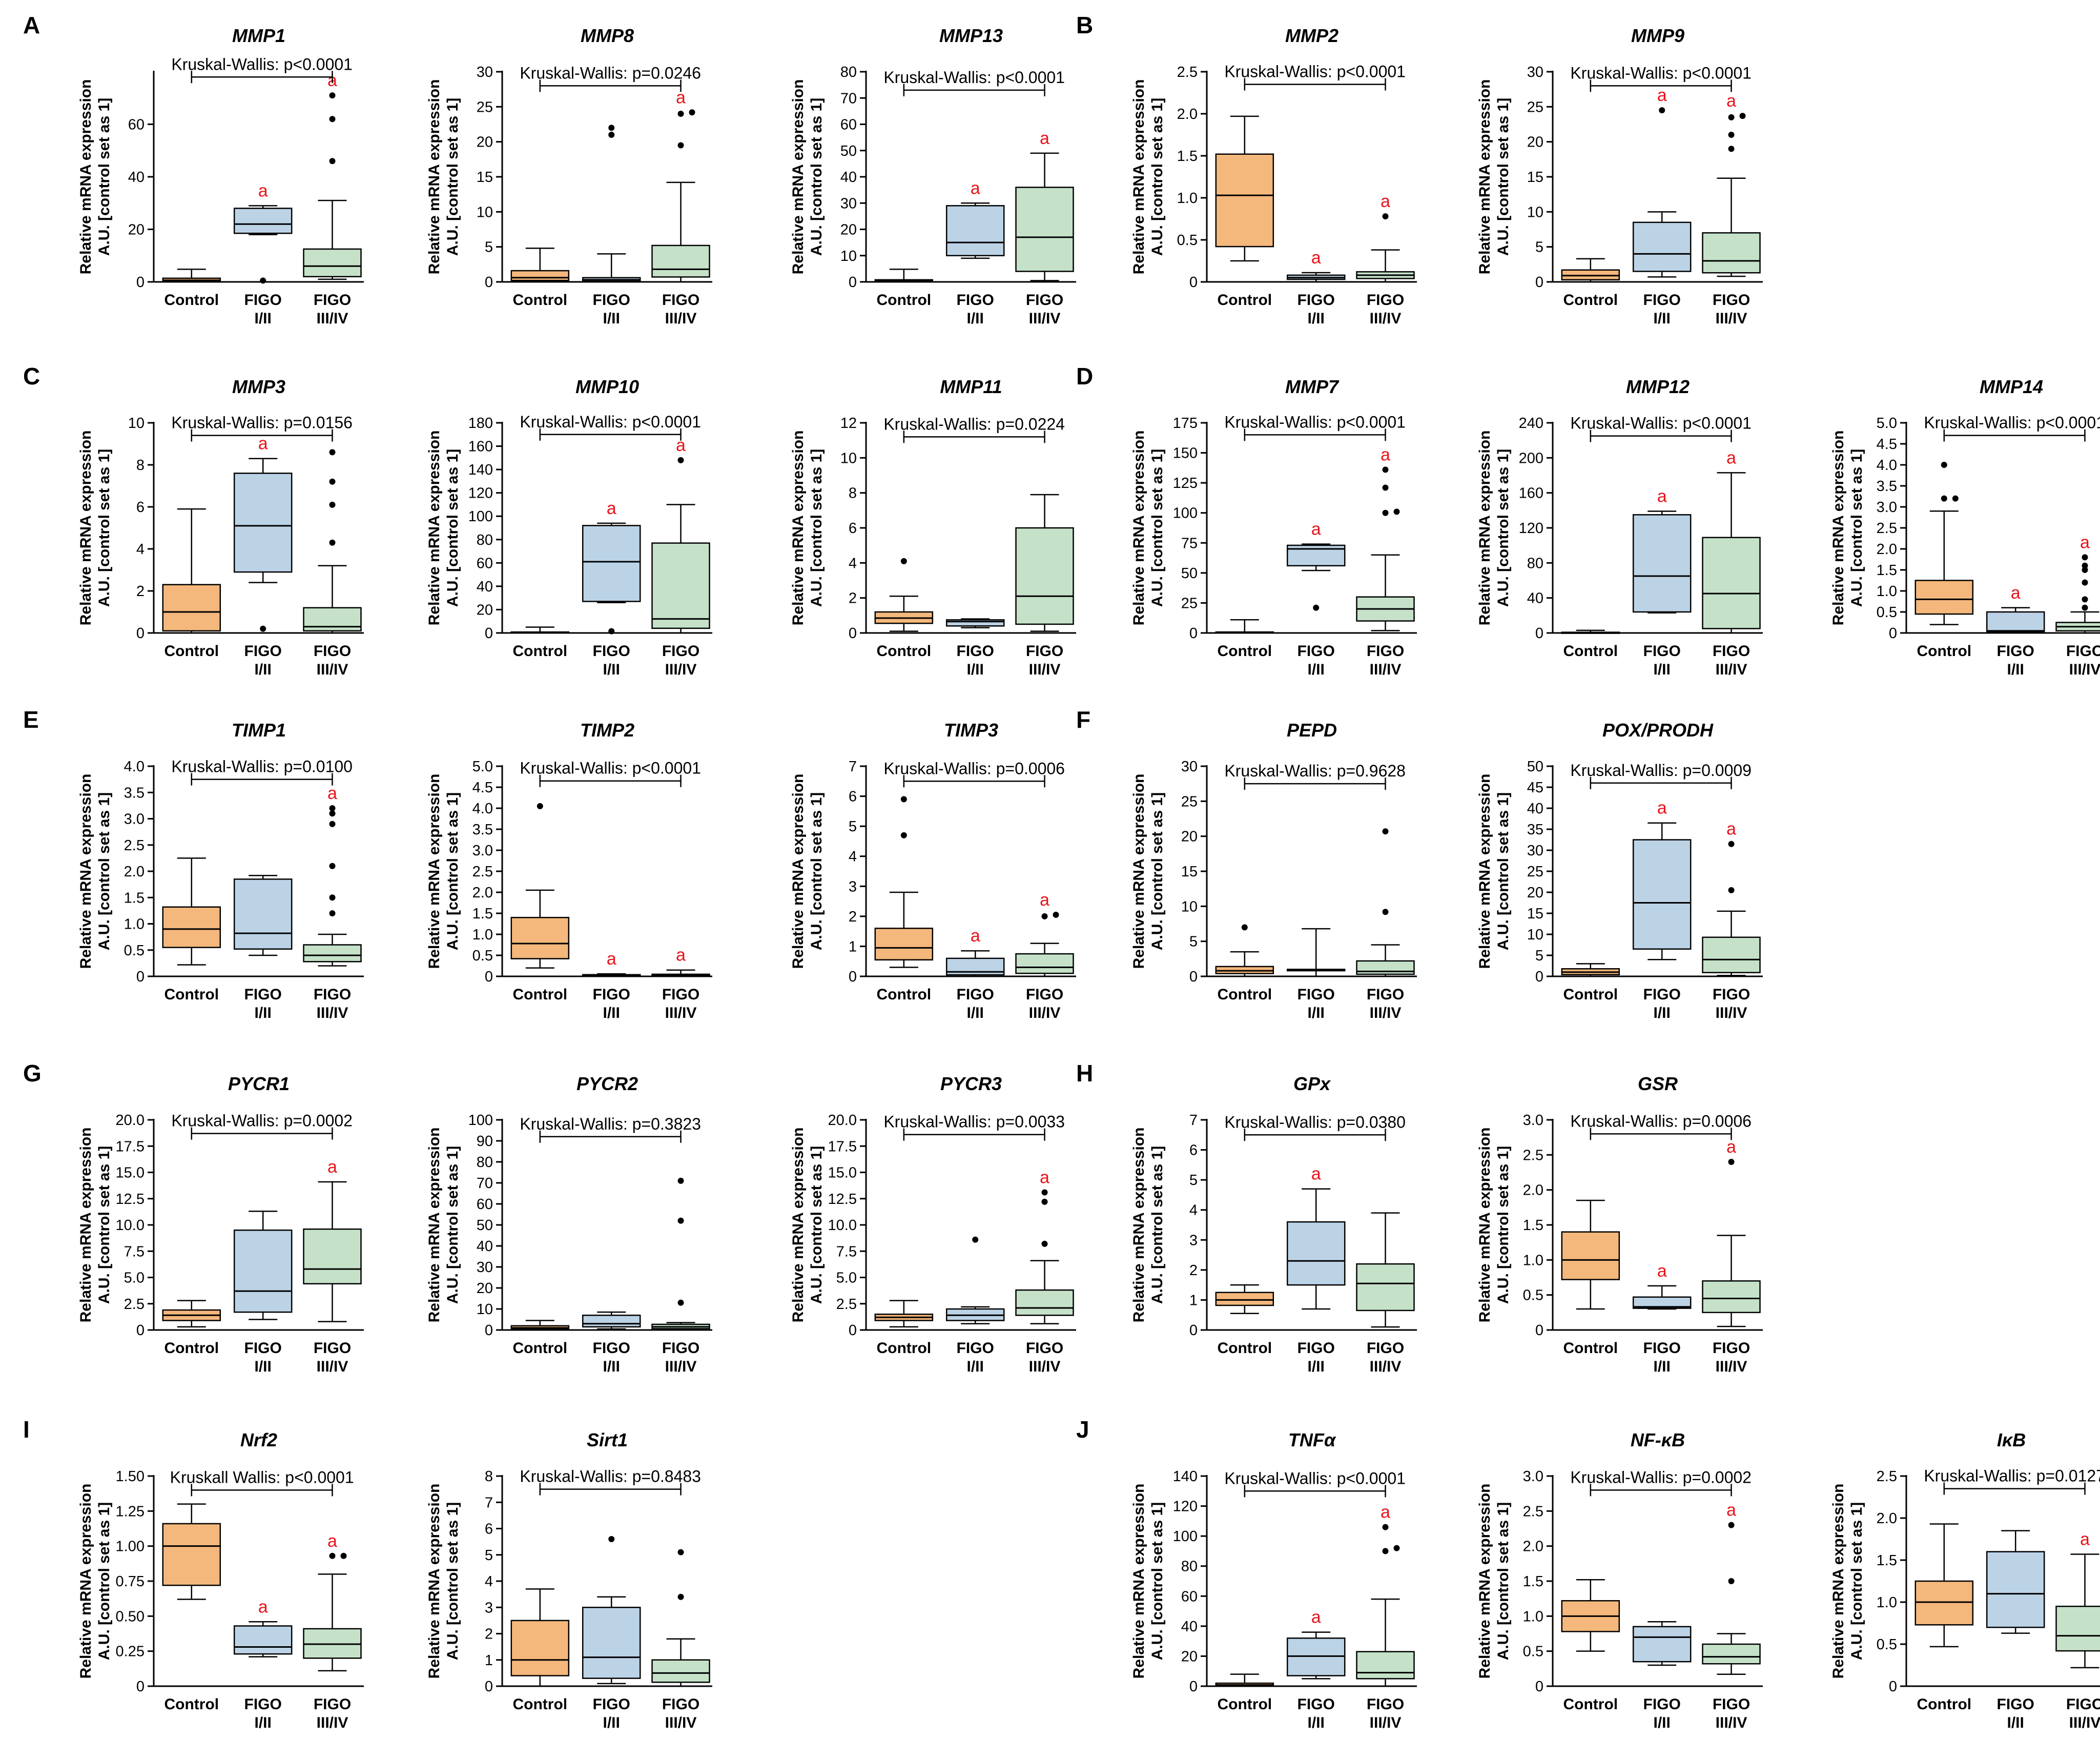 This screenshot has width=2100, height=1740. Describe the element at coordinates (1535, 788) in the screenshot. I see `y-tick-label: 45` at that location.